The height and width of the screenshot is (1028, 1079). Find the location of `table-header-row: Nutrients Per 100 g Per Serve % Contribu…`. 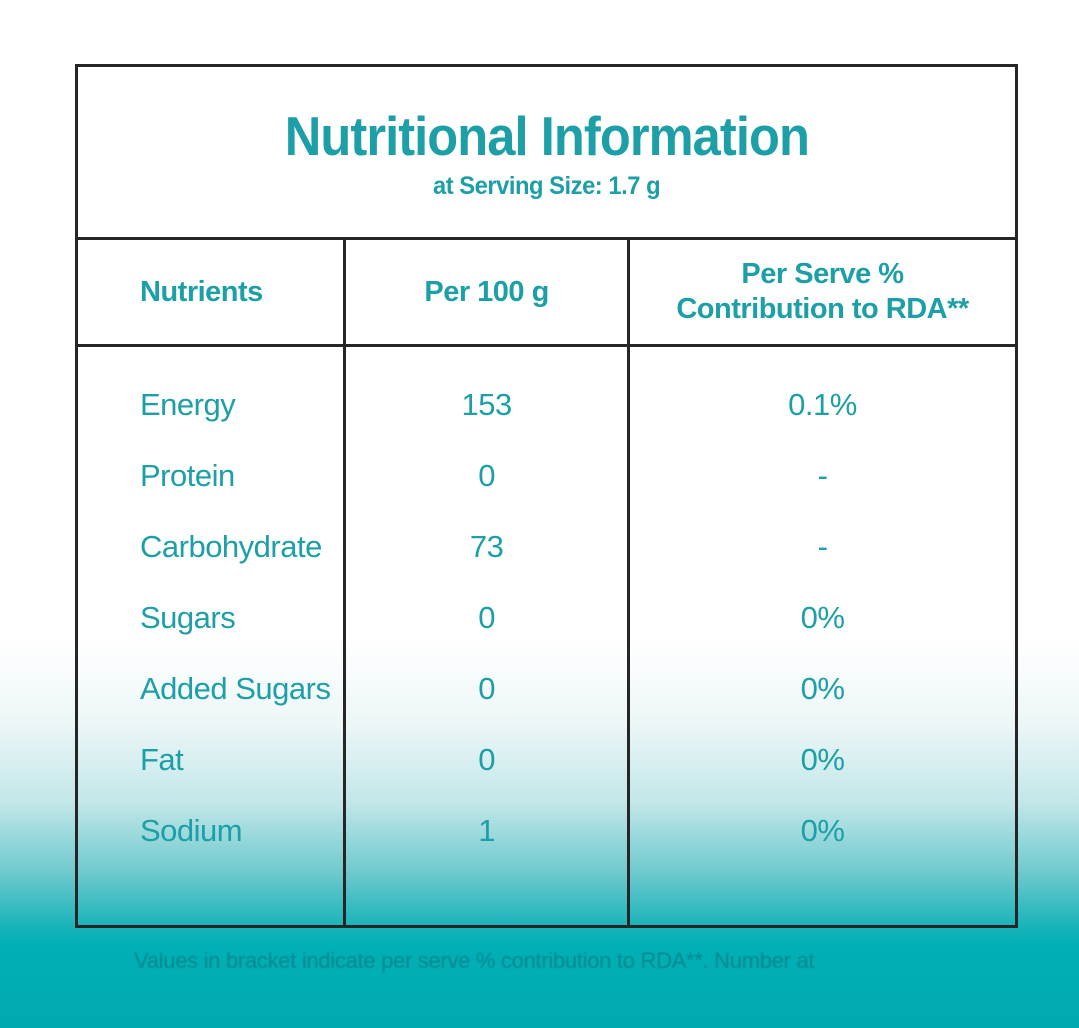

table-header-row: Nutrients Per 100 g Per Serve % Contribu… is located at coordinates (546, 292).